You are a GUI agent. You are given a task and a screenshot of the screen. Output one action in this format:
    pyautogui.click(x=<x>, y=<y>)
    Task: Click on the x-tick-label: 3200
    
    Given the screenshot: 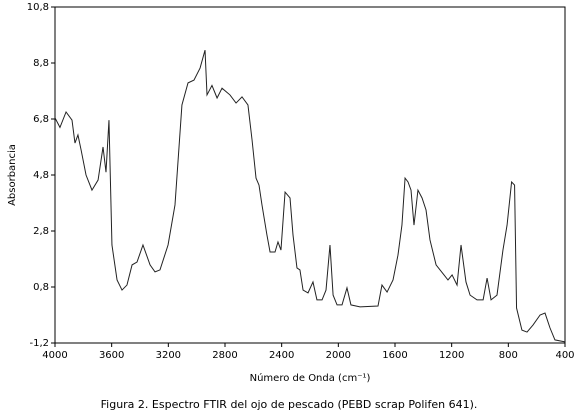 What is the action you would take?
    pyautogui.click(x=168, y=355)
    